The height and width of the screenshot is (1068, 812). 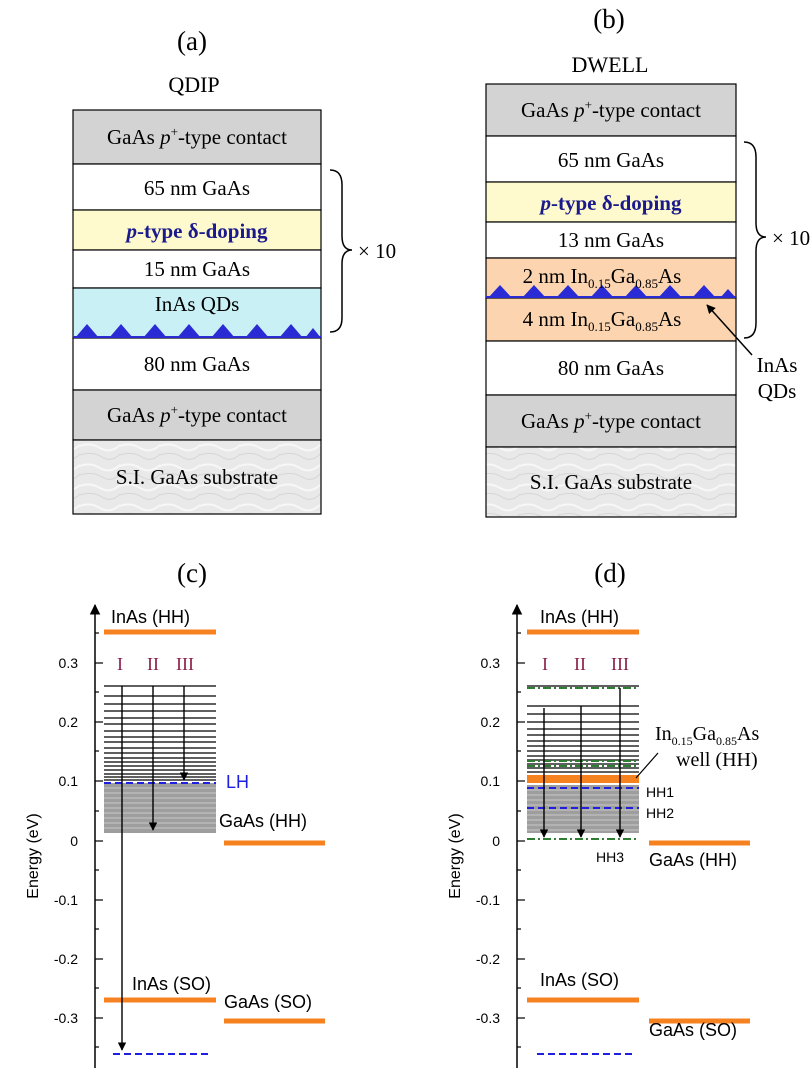 What do you see at coordinates (729, 330) in the screenshot?
I see `qd-callout-arrow` at bounding box center [729, 330].